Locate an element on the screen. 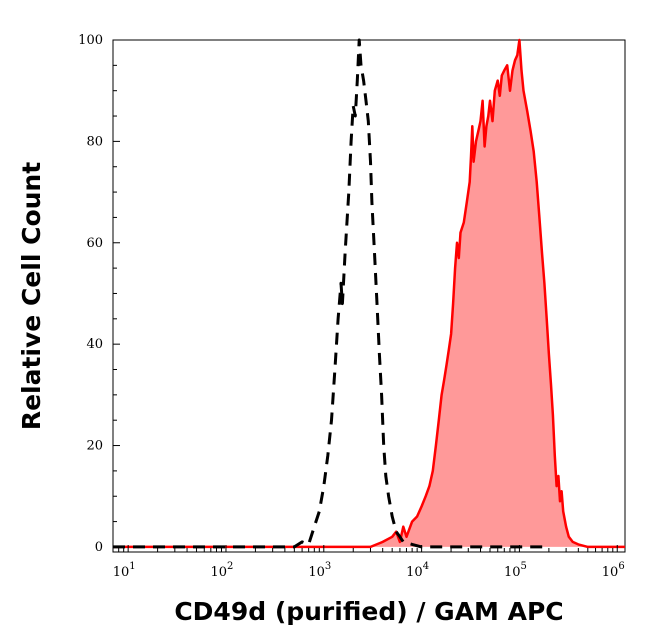 The image size is (646, 641). x-axis-ticks: 10¹ 10² 10³ 10⁴ 10⁵ 10⁶ is located at coordinates (368, 562).